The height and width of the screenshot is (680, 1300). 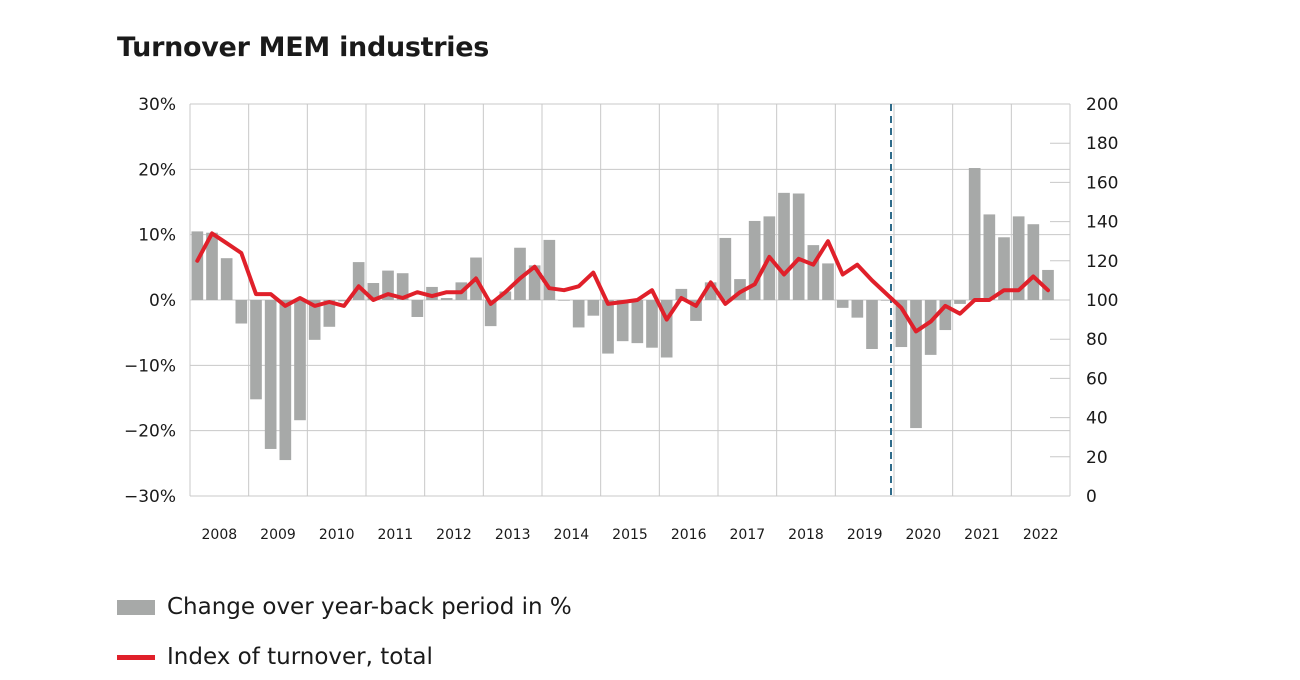 What do you see at coordinates (1102, 105) in the screenshot?
I see `right-tick-label: 200` at bounding box center [1102, 105].